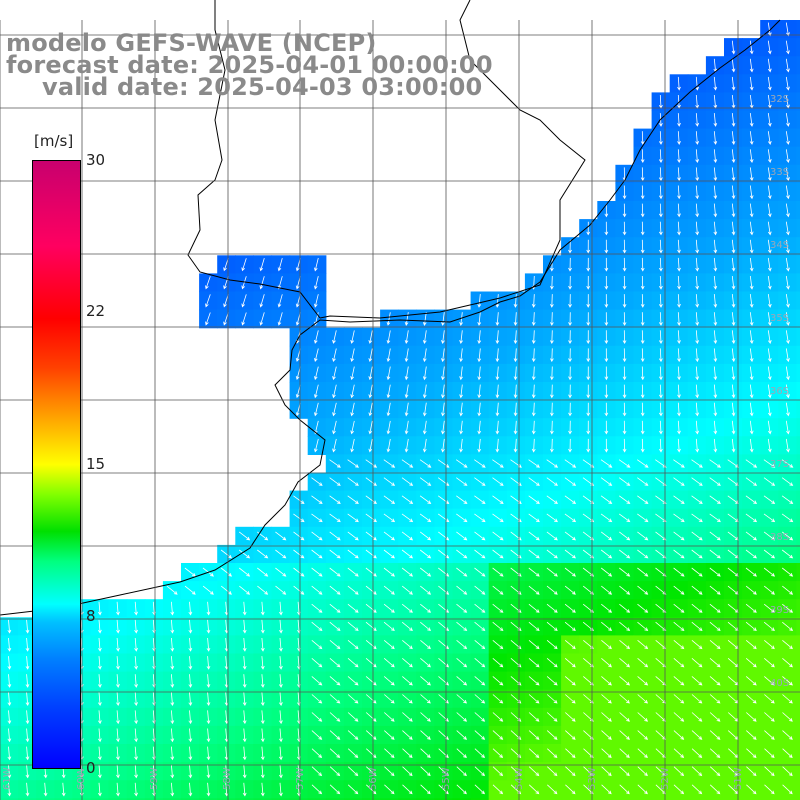 This screenshot has height=800, width=800. What do you see at coordinates (665, 778) in the screenshot?
I see `lon-label: 52W` at bounding box center [665, 778].